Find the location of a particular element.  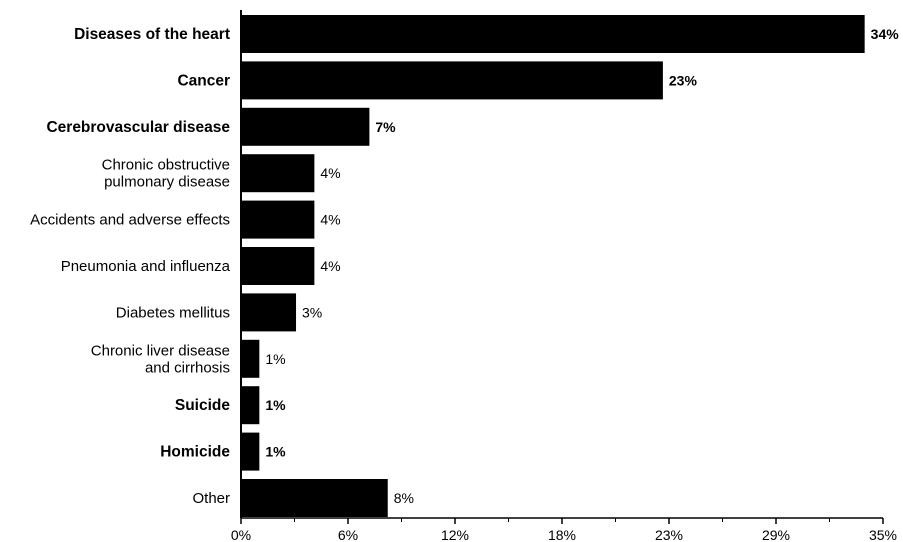

category-label-5: Pneumonia and influenza is located at coordinates (146, 266).